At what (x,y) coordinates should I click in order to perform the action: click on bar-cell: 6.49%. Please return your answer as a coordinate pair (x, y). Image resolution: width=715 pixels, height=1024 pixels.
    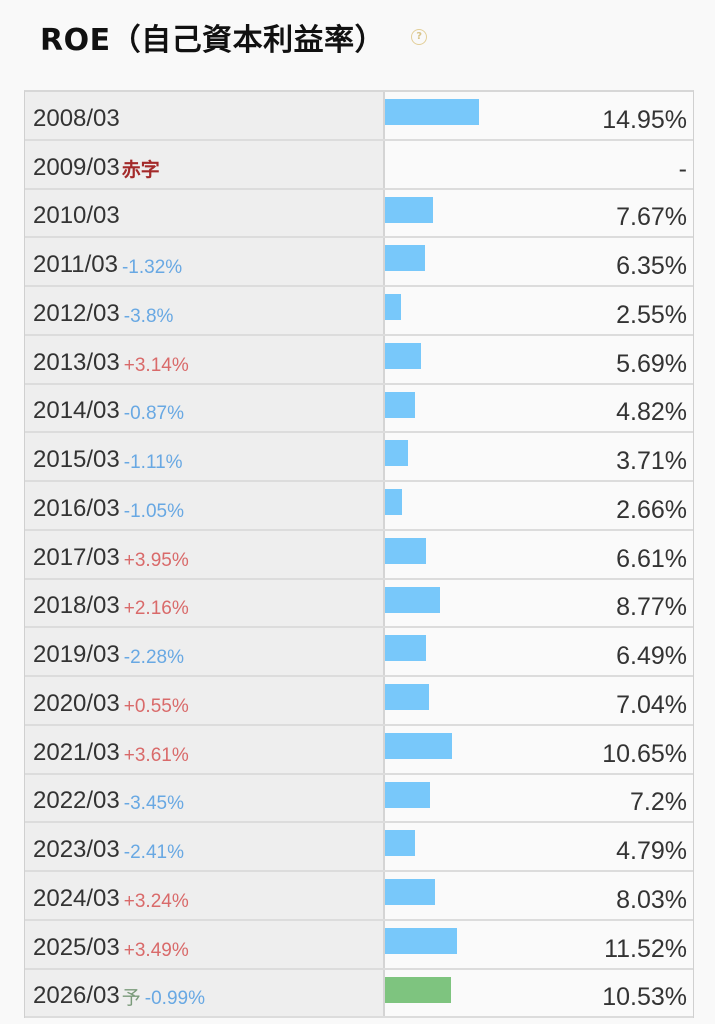
    Looking at the image, I should click on (539, 651).